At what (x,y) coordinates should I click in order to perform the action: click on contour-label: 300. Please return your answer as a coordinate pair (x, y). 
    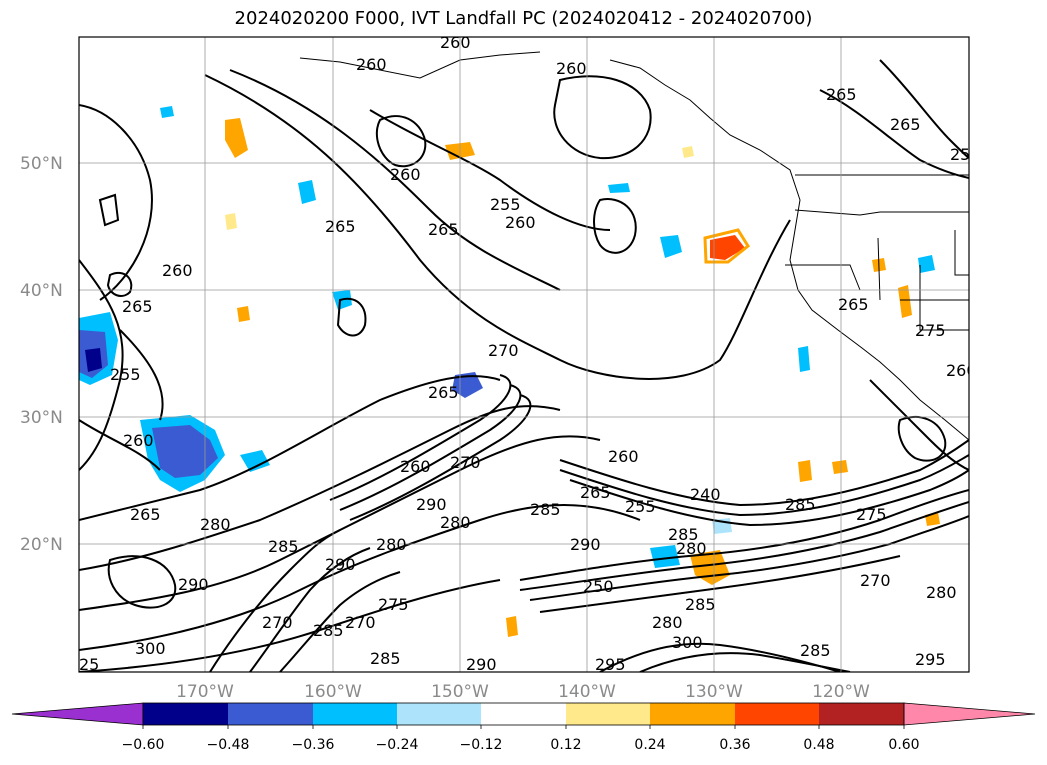
    Looking at the image, I should click on (687, 642).